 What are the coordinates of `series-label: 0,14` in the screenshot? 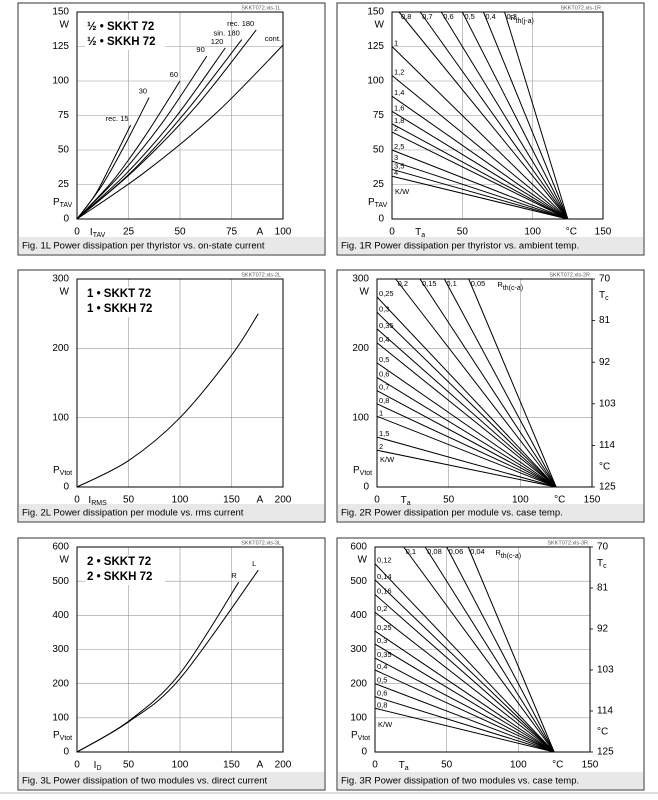 It's located at (384, 576).